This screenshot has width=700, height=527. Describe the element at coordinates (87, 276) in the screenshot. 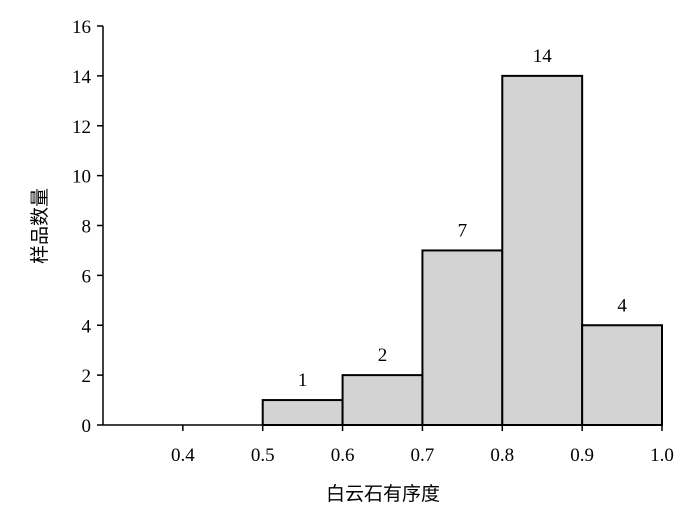

I see `y-tick-label: 6` at that location.